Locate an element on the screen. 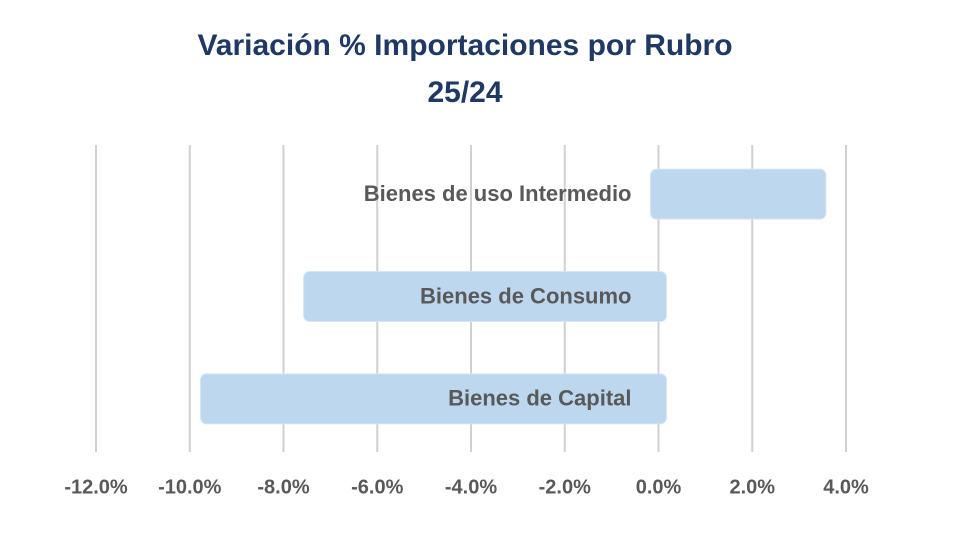 Image resolution: width=957 pixels, height=534 pixels. x-tick-label: -8.0% is located at coordinates (283, 487).